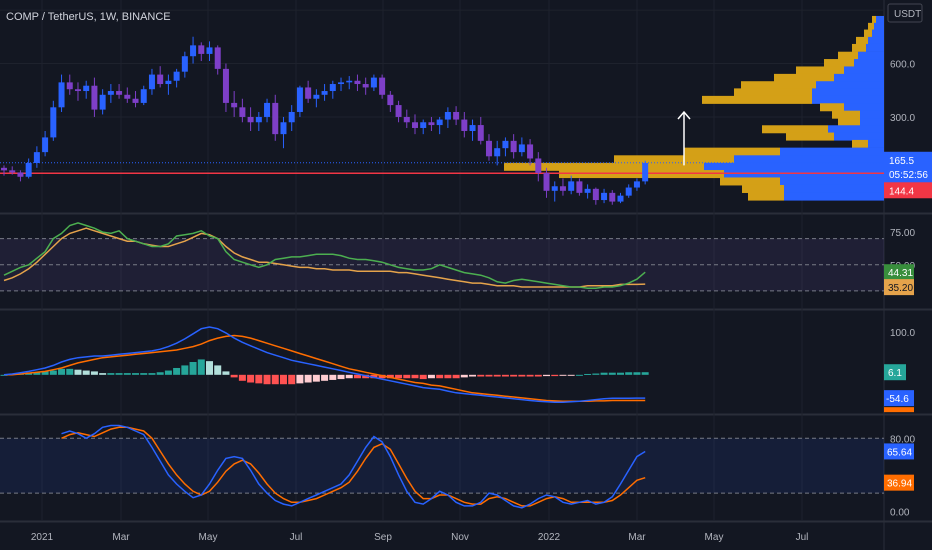  I want to click on projection-arrow-head, so click(684, 115).